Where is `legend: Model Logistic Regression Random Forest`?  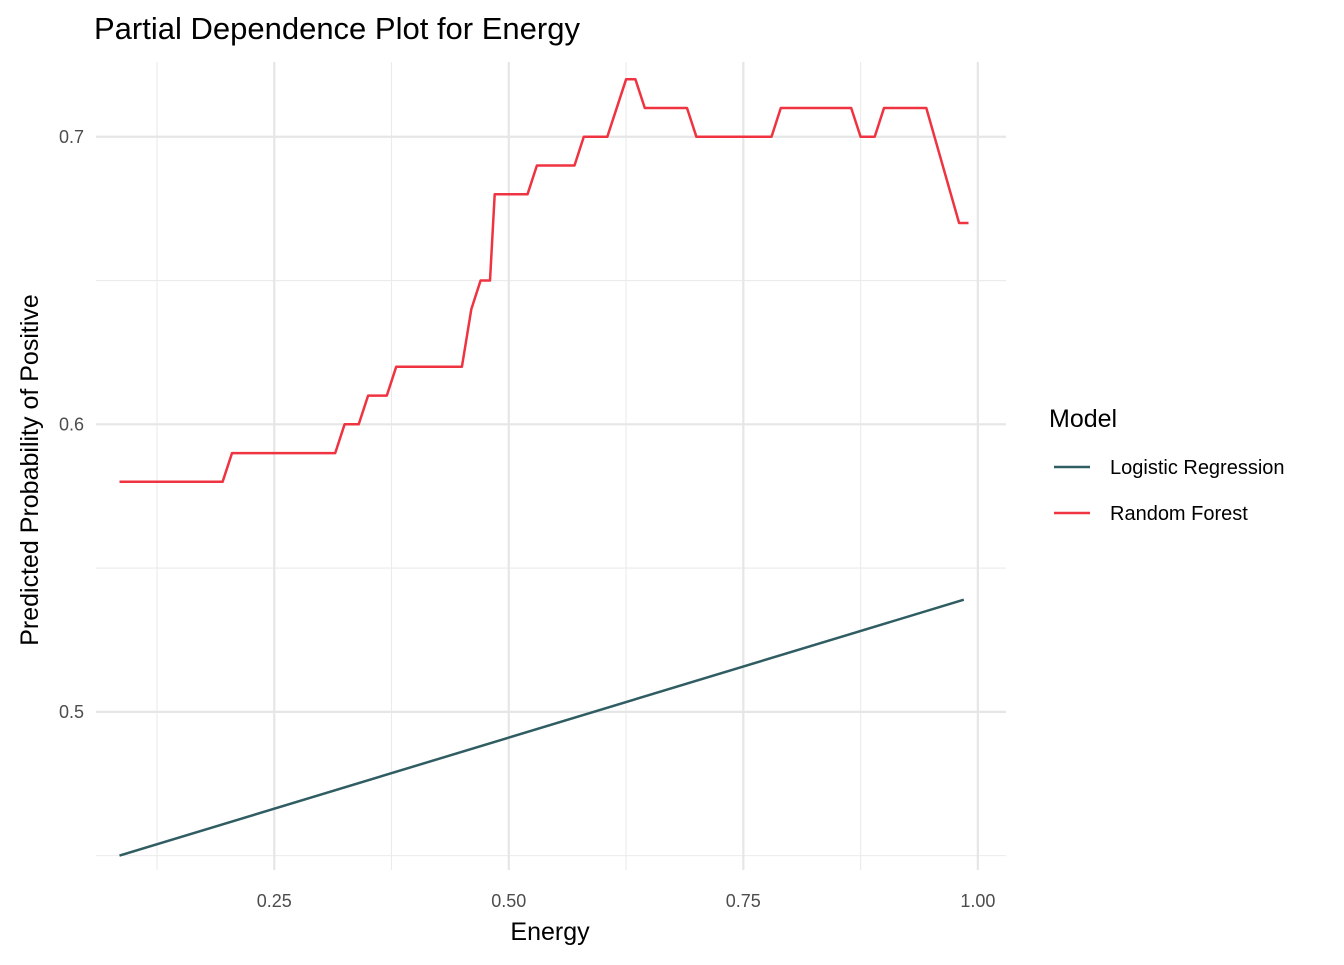
legend: Model Logistic Regression Random Forest is located at coordinates (1167, 465).